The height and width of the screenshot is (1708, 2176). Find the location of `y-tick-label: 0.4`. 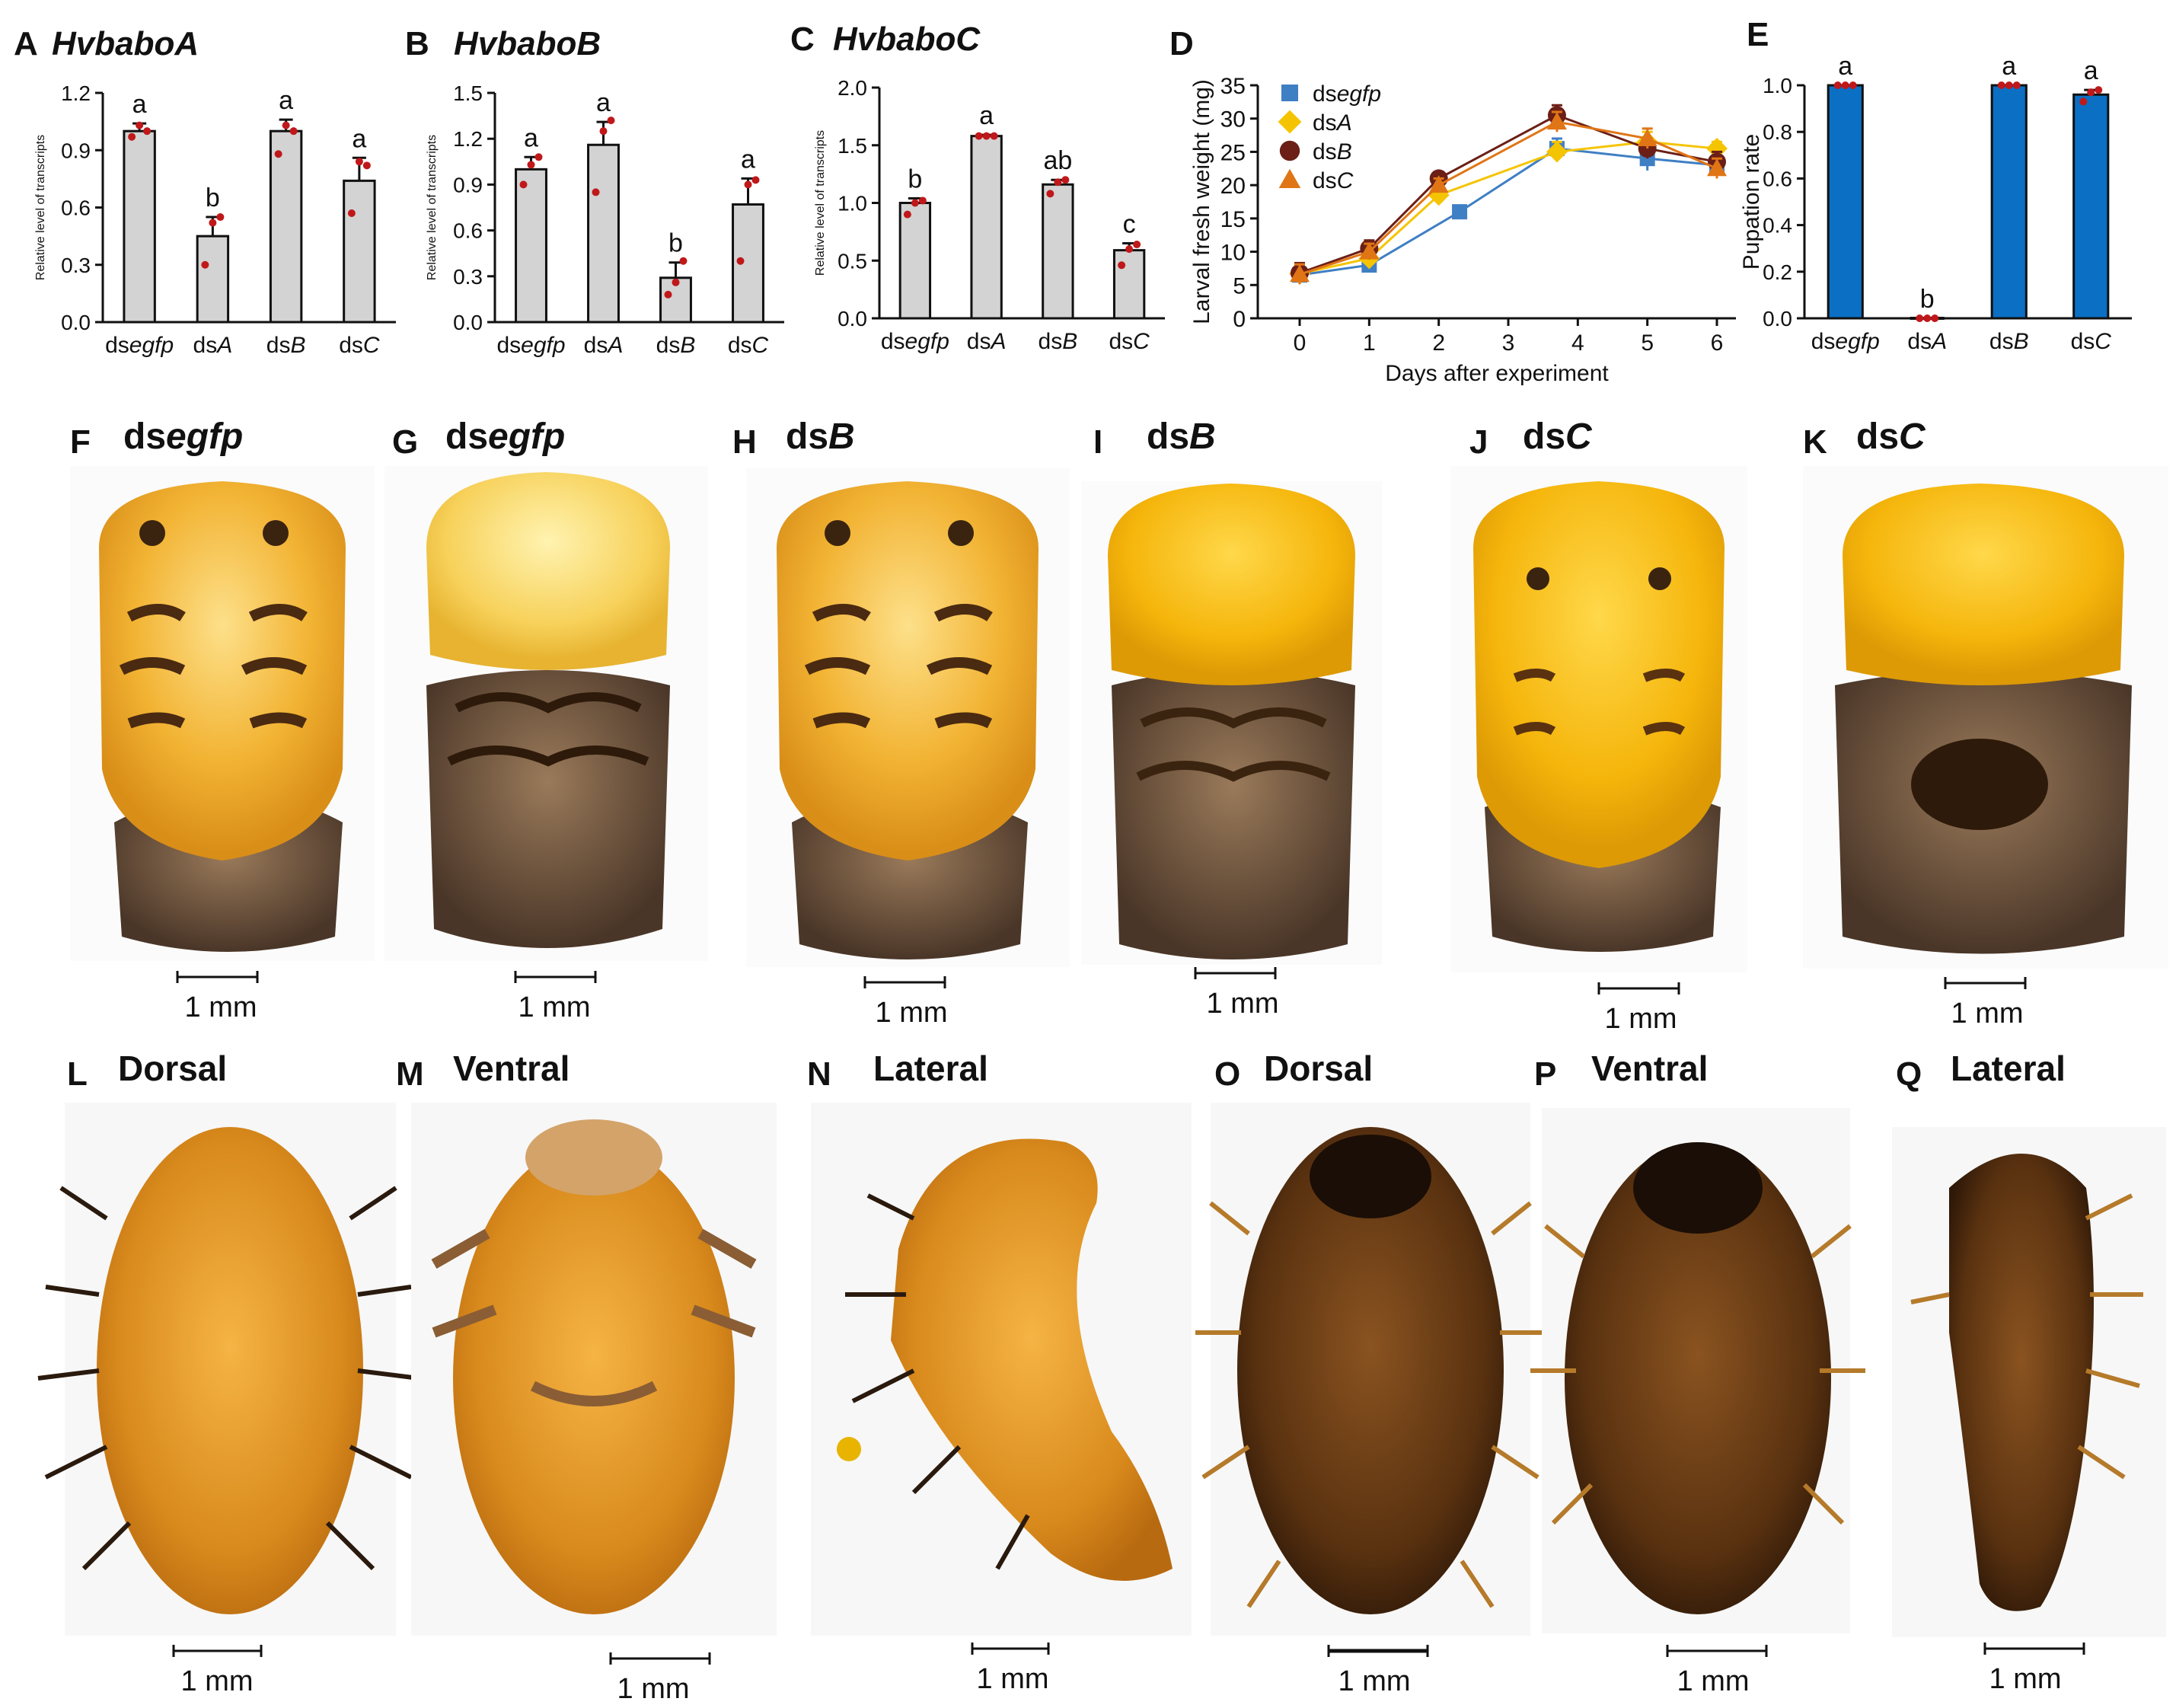

y-tick-label: 0.4 is located at coordinates (1778, 226).